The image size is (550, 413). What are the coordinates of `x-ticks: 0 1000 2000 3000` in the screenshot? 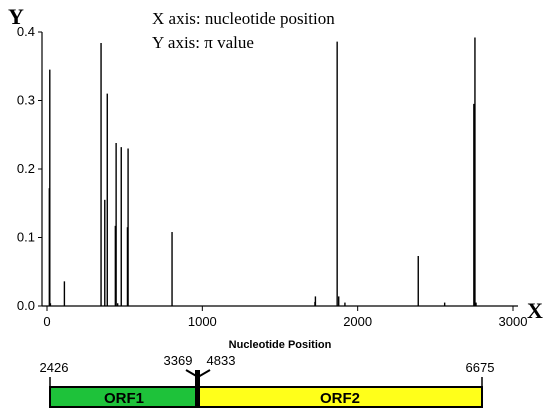 It's located at (285, 317).